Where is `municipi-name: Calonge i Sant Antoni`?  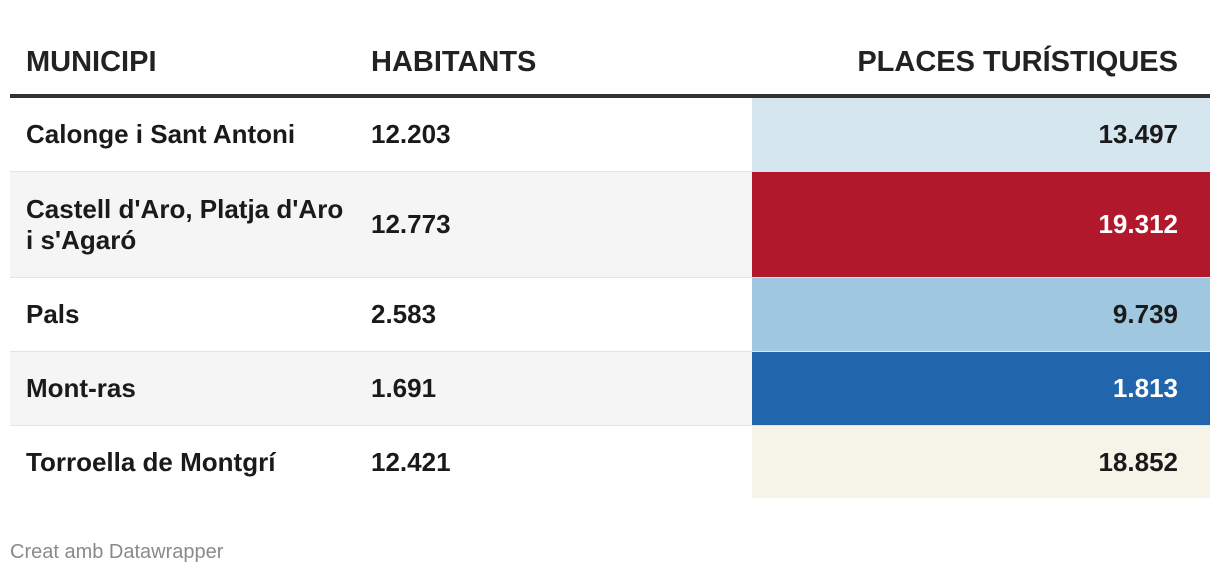
municipi-name: Calonge i Sant Antoni is located at coordinates (161, 134).